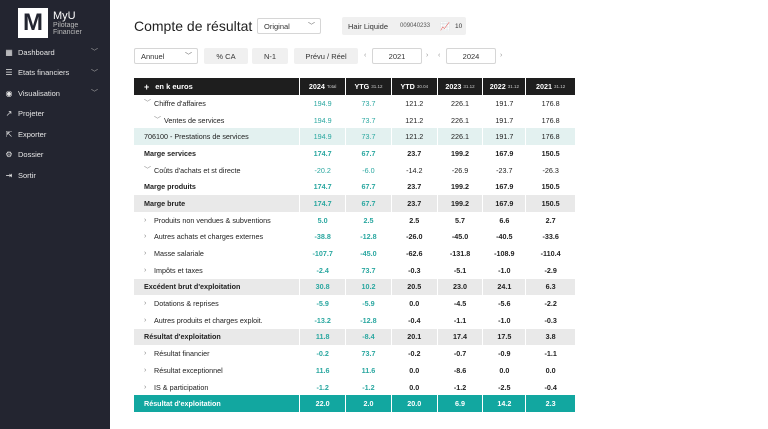 This screenshot has width=768, height=429. What do you see at coordinates (55, 175) in the screenshot?
I see `sidebar-item-sortir: ⇥ Sortir` at bounding box center [55, 175].